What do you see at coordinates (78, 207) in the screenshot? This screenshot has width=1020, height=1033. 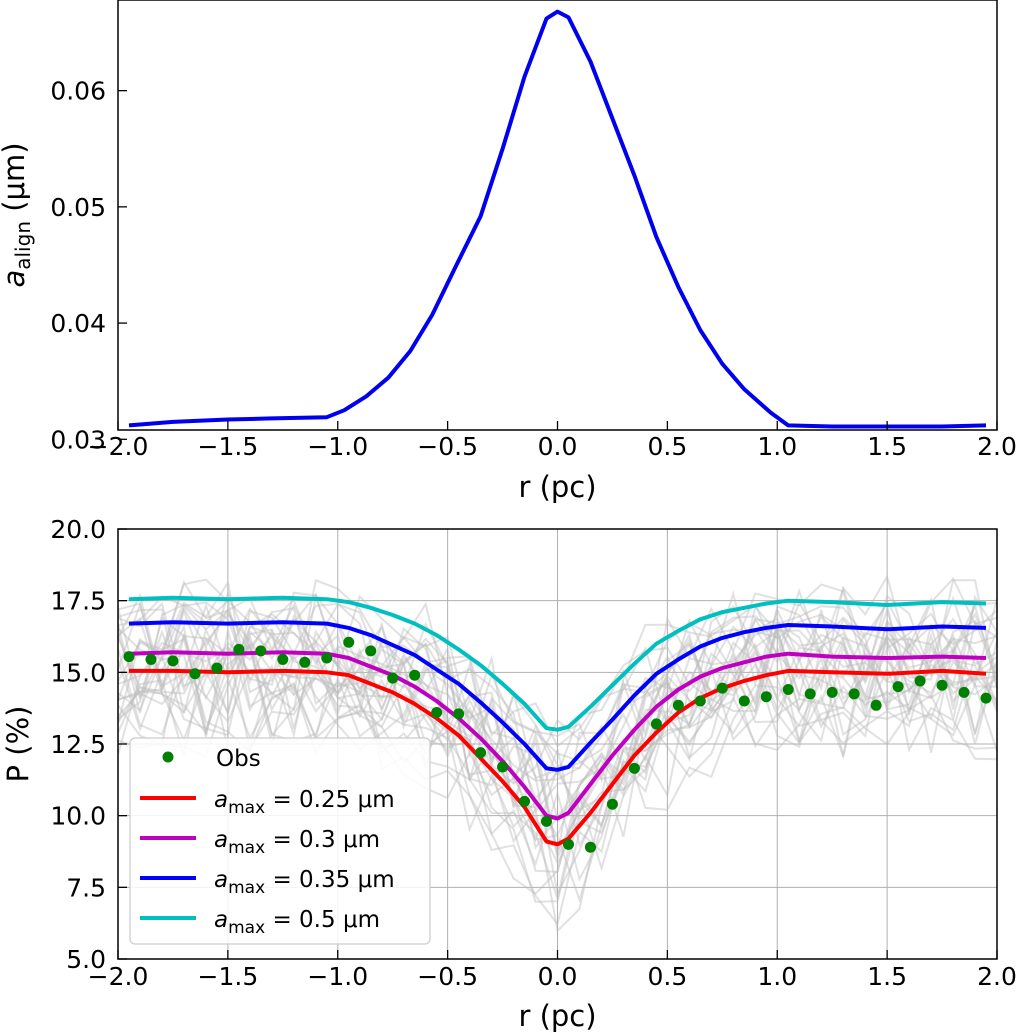 I see `top-ytick-label: 0.05` at bounding box center [78, 207].